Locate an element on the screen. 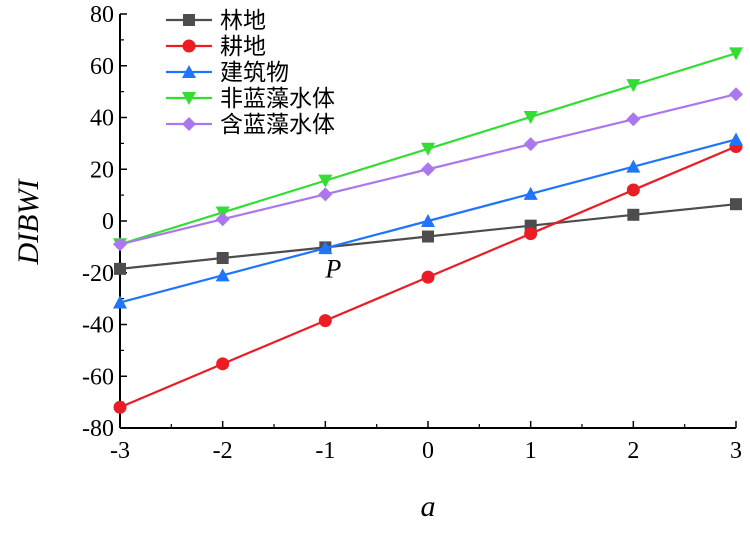 Image resolution: width=750 pixels, height=536 pixels. annotation-label: P is located at coordinates (332, 268).